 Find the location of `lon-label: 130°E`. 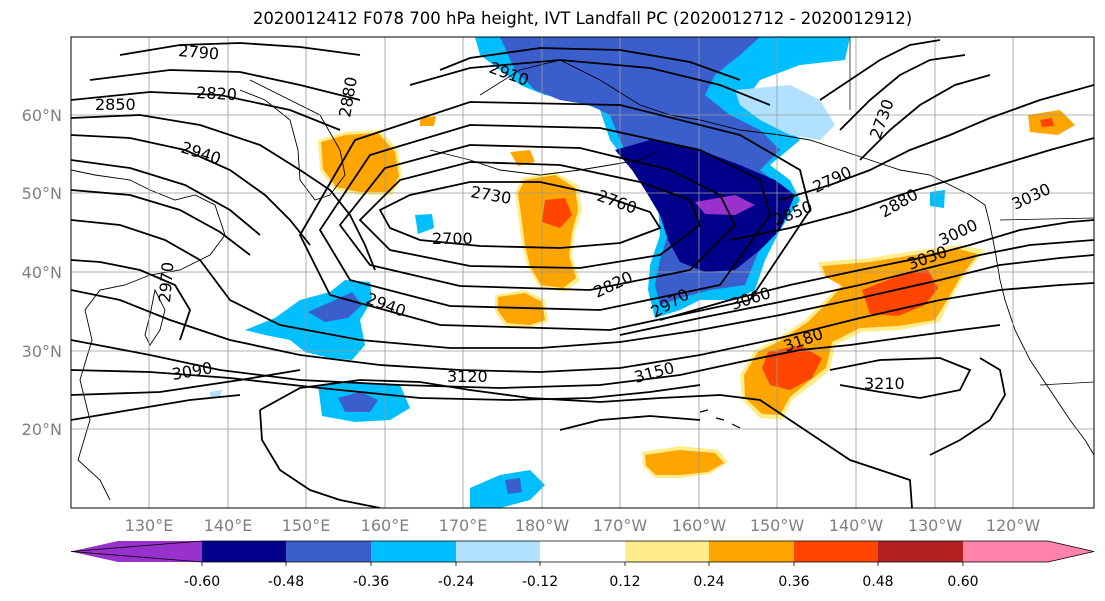

lon-label: 130°E is located at coordinates (149, 525).